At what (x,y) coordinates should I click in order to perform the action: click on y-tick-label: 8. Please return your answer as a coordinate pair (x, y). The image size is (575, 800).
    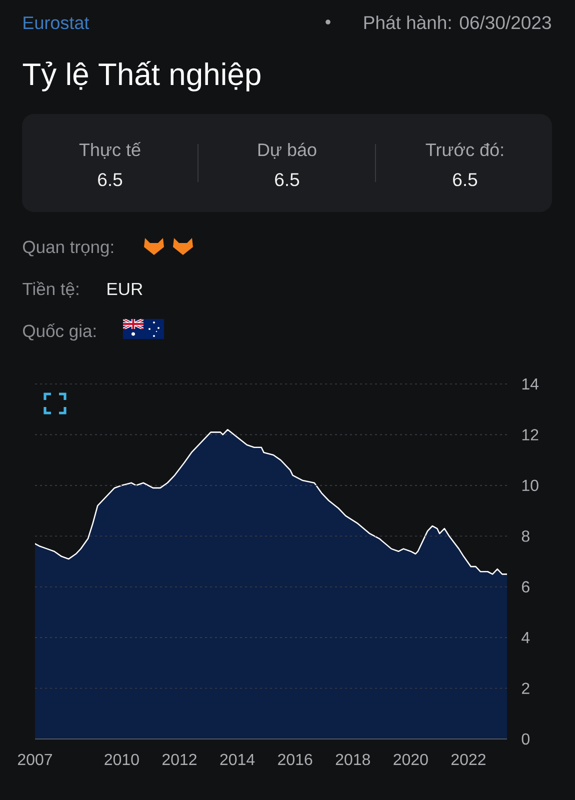
    Looking at the image, I should click on (526, 536).